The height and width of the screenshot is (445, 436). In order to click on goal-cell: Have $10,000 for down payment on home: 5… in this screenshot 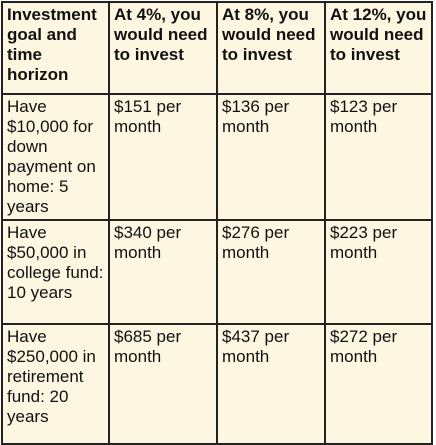, I will do `click(55, 157)`.